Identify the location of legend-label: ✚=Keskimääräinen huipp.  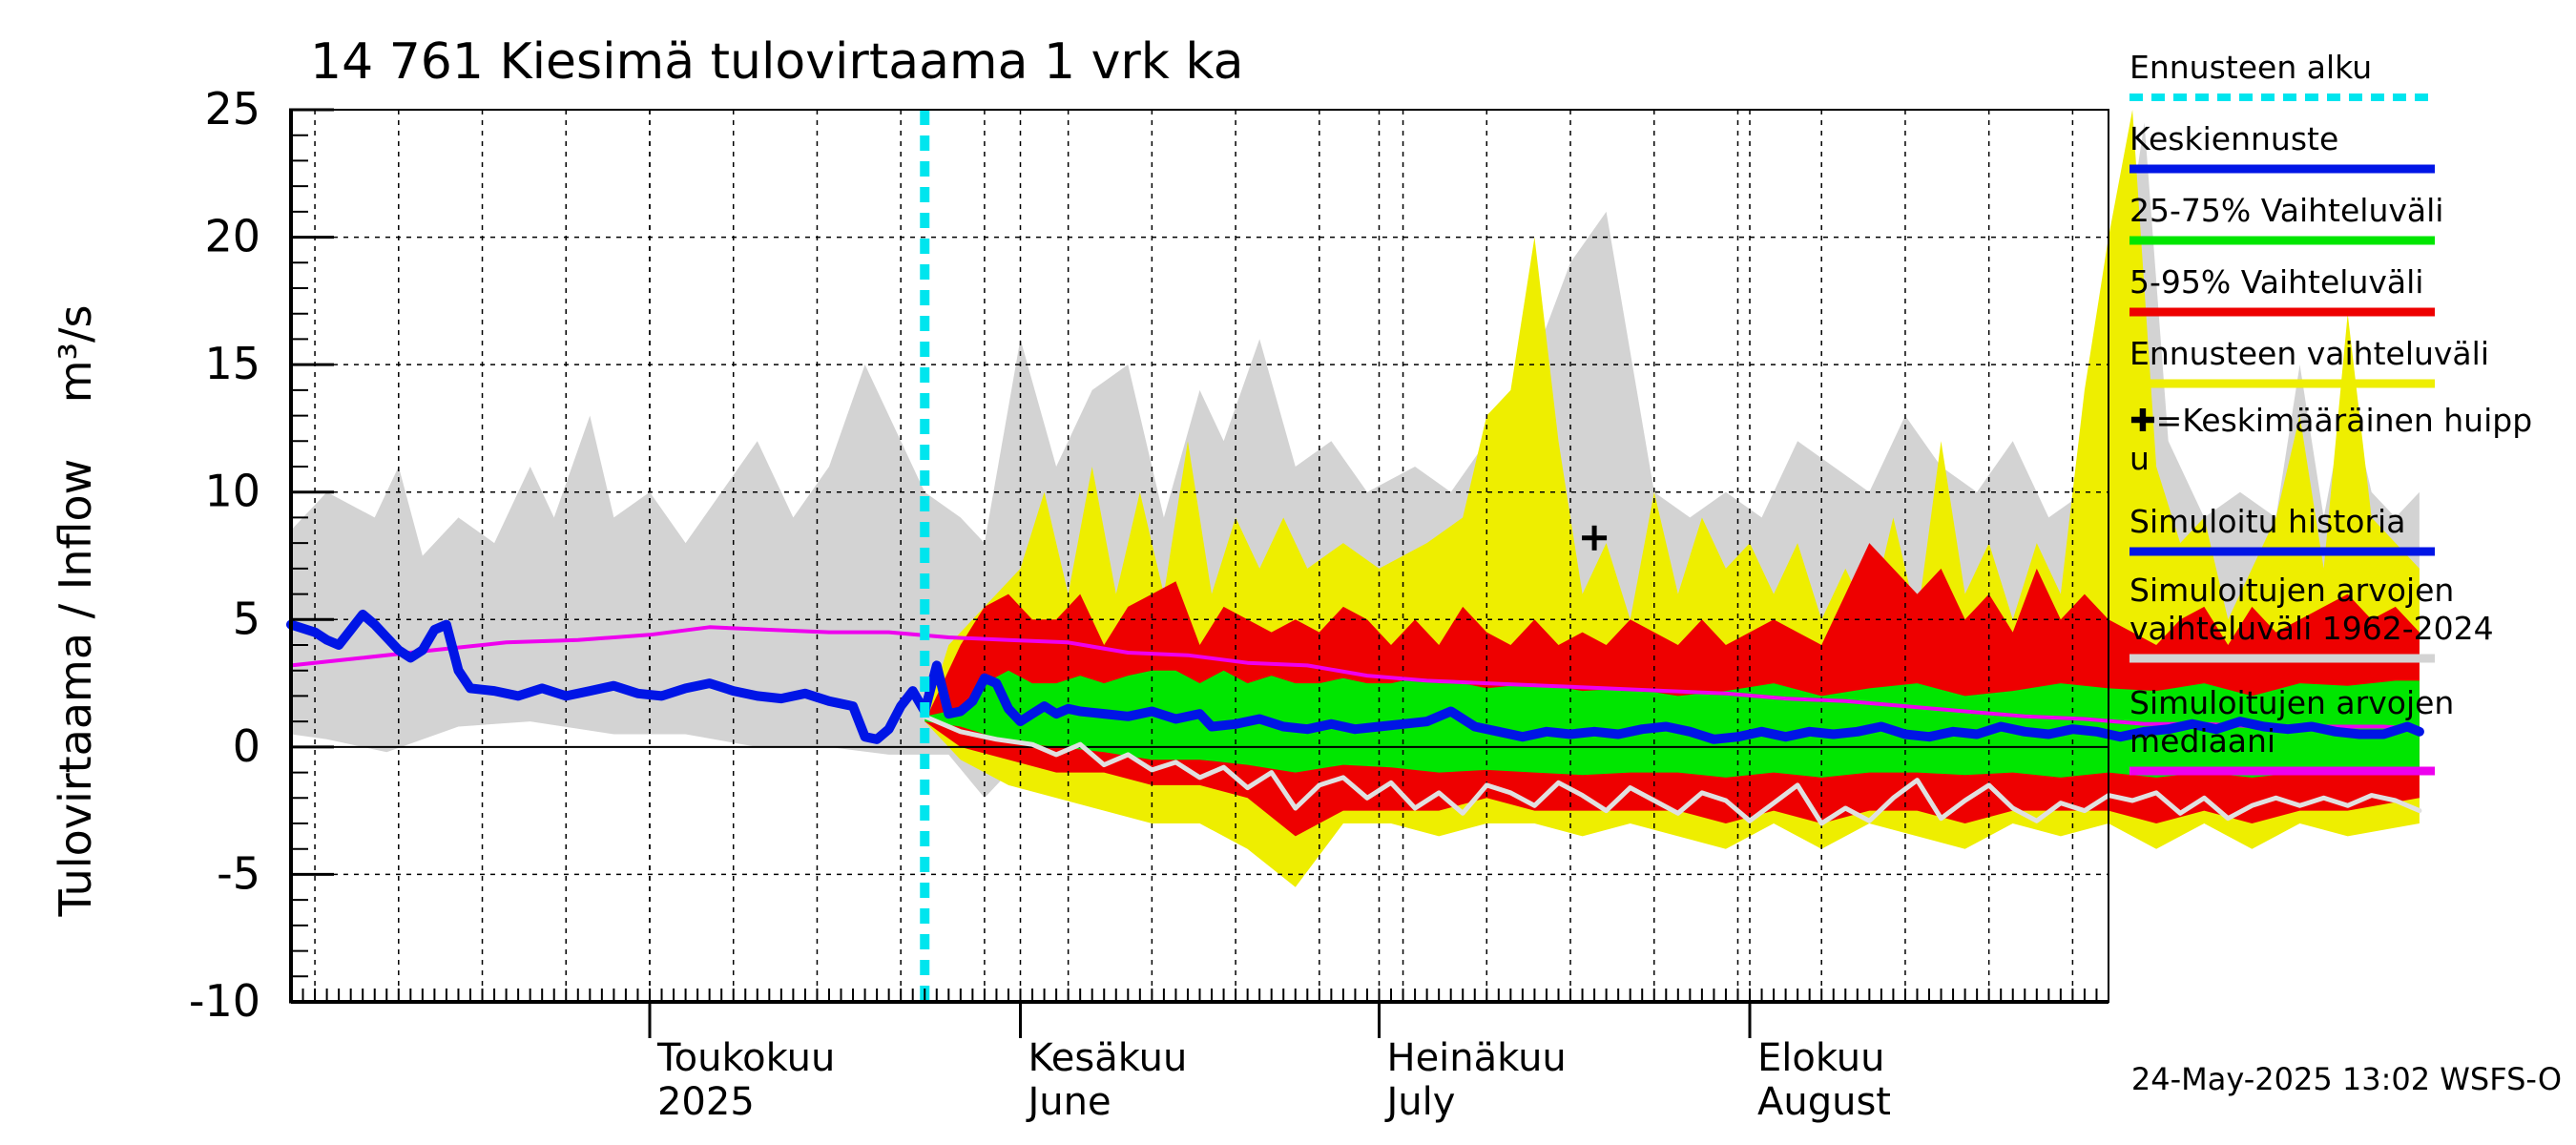
(2330, 420).